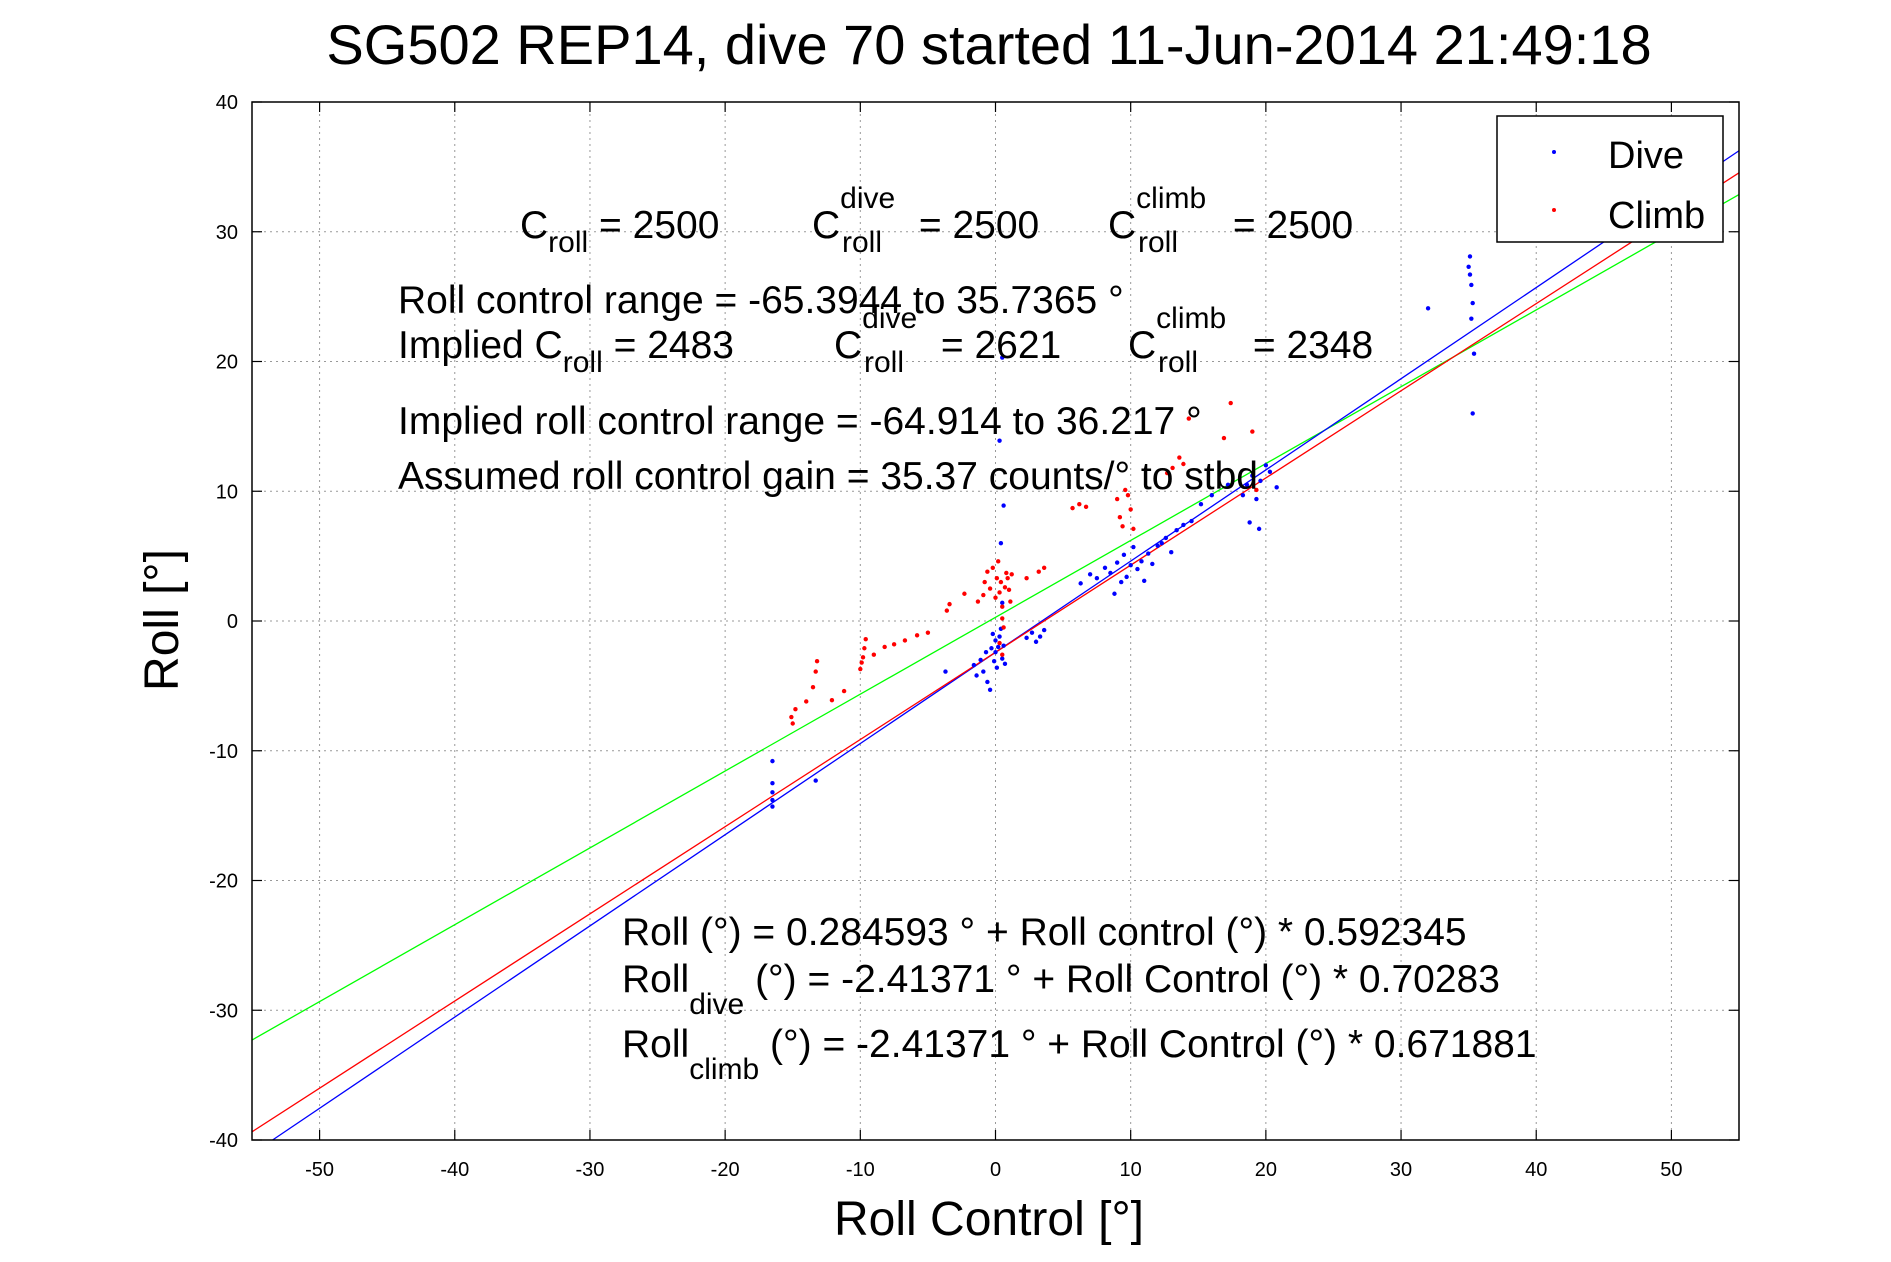 This screenshot has height=1262, width=1891. I want to click on y-tick-label: -40, so click(223, 1141).